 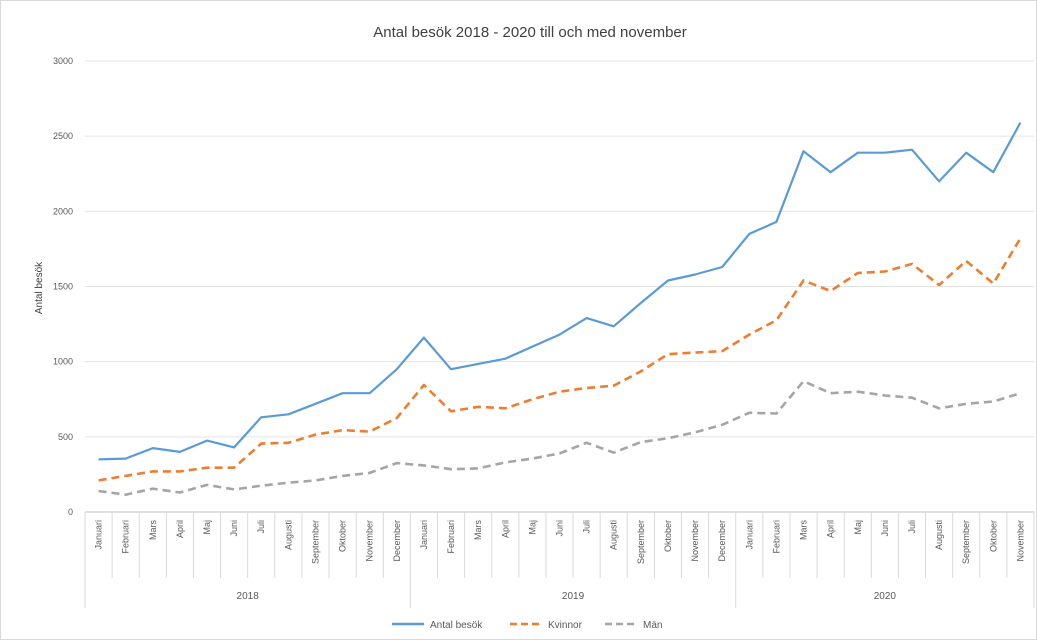 I want to click on y-tick-label: 2000, so click(x=63, y=211).